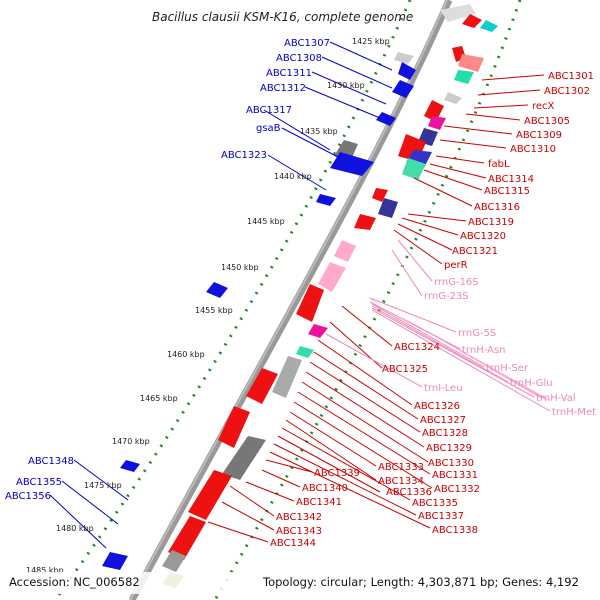  I want to click on gene-label: ABC1348, so click(51, 461).